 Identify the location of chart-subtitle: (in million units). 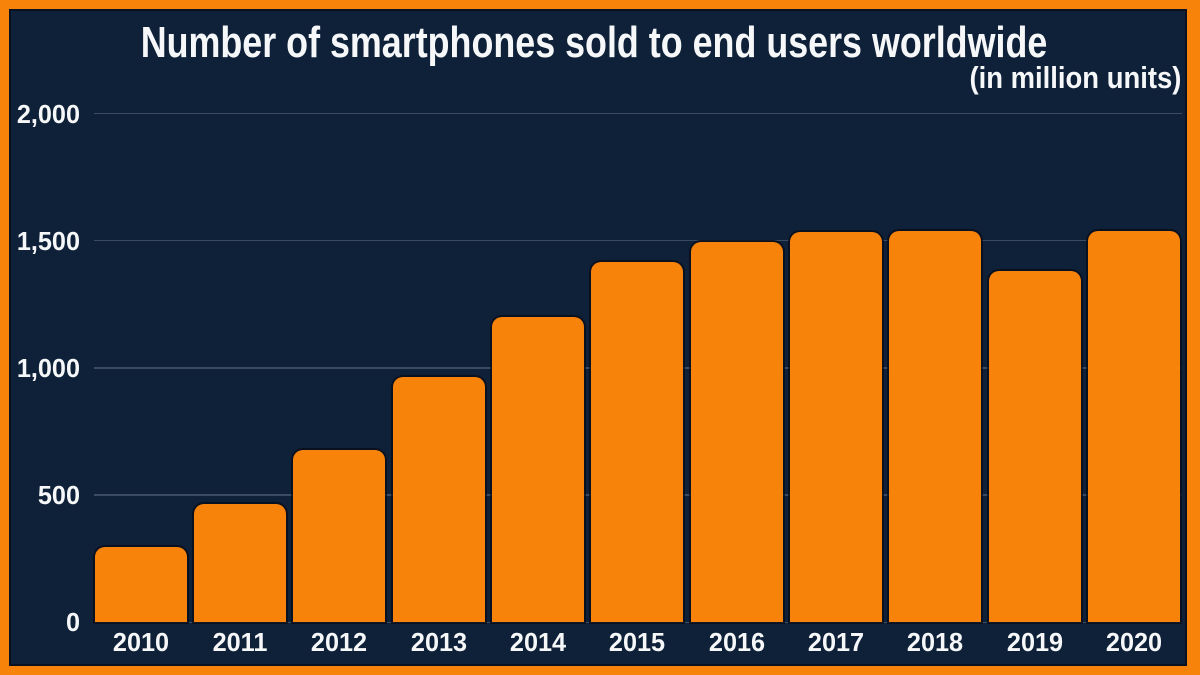
(1075, 77).